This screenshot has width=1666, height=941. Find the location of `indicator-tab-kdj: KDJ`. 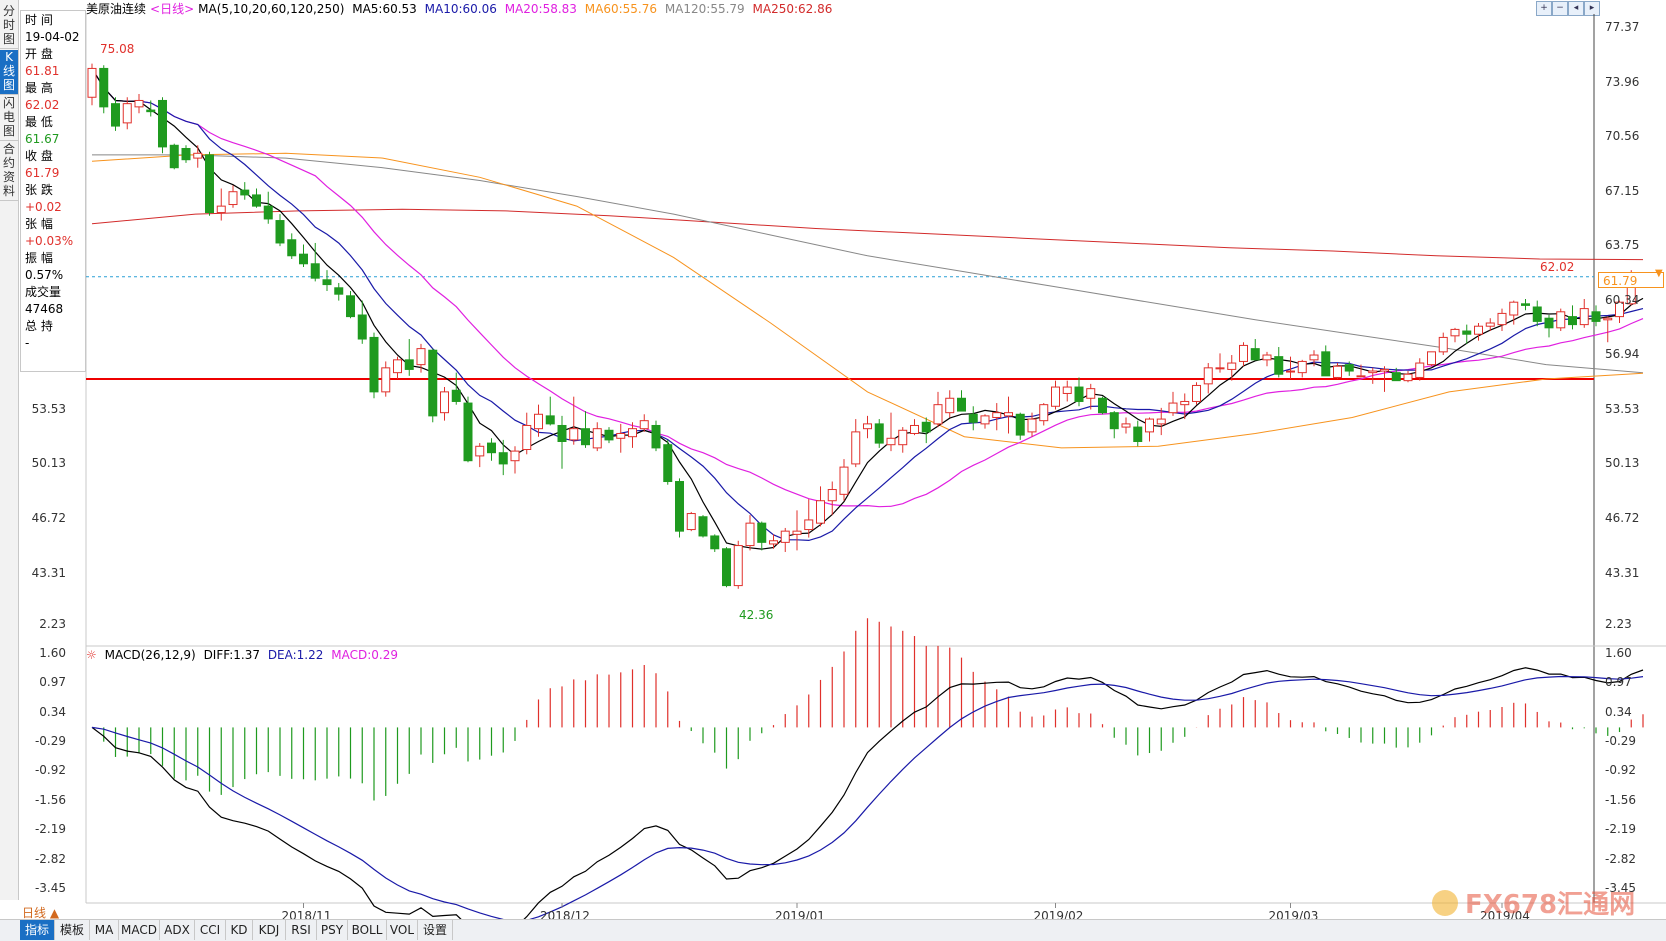

indicator-tab-kdj: KDJ is located at coordinates (269, 930).